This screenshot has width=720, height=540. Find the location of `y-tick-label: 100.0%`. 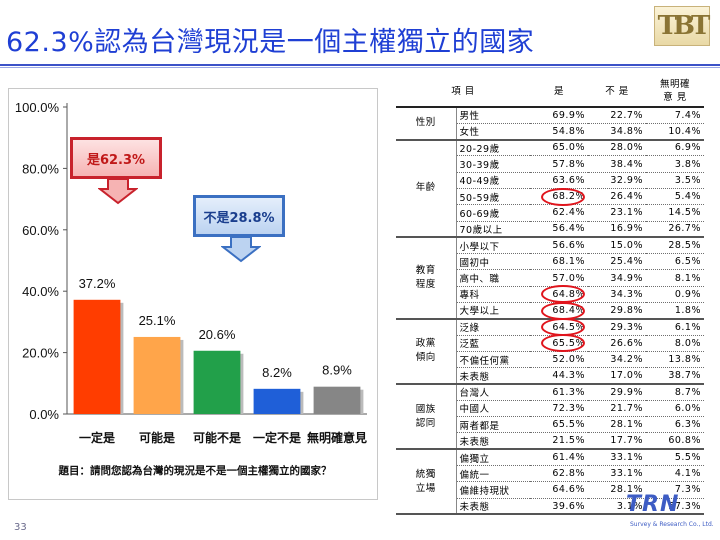

y-tick-label: 100.0% is located at coordinates (37, 107).